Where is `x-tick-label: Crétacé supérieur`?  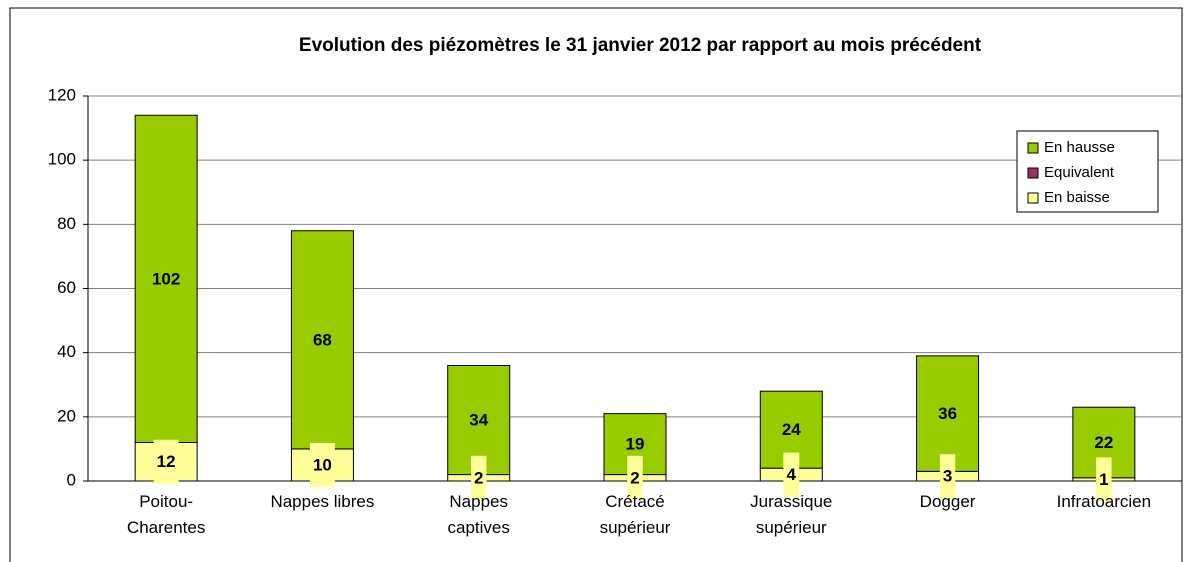 x-tick-label: Crétacé supérieur is located at coordinates (635, 514).